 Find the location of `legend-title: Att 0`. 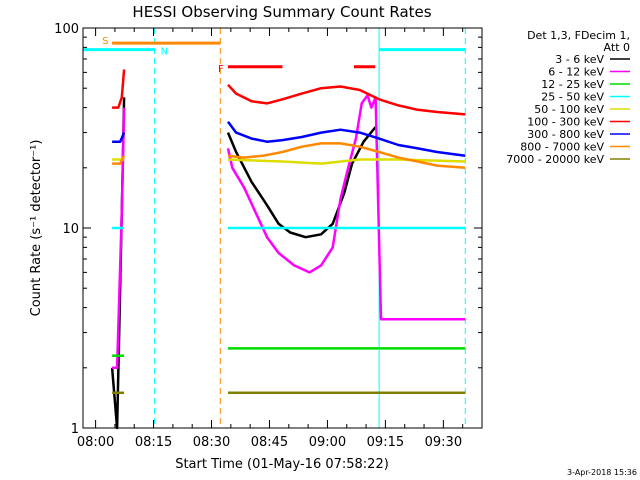

legend-title: Att 0 is located at coordinates (617, 47).